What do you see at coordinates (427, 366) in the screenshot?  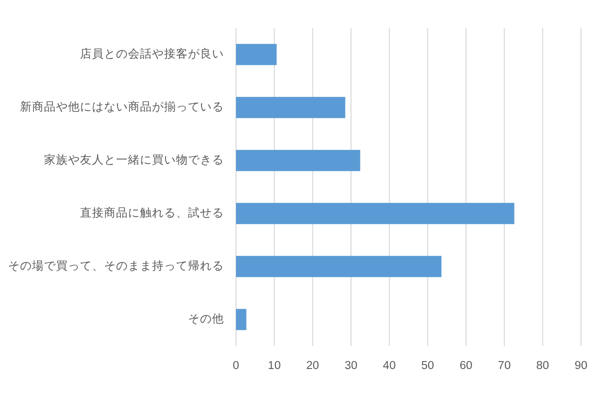 I see `x-tick-label: 50` at bounding box center [427, 366].